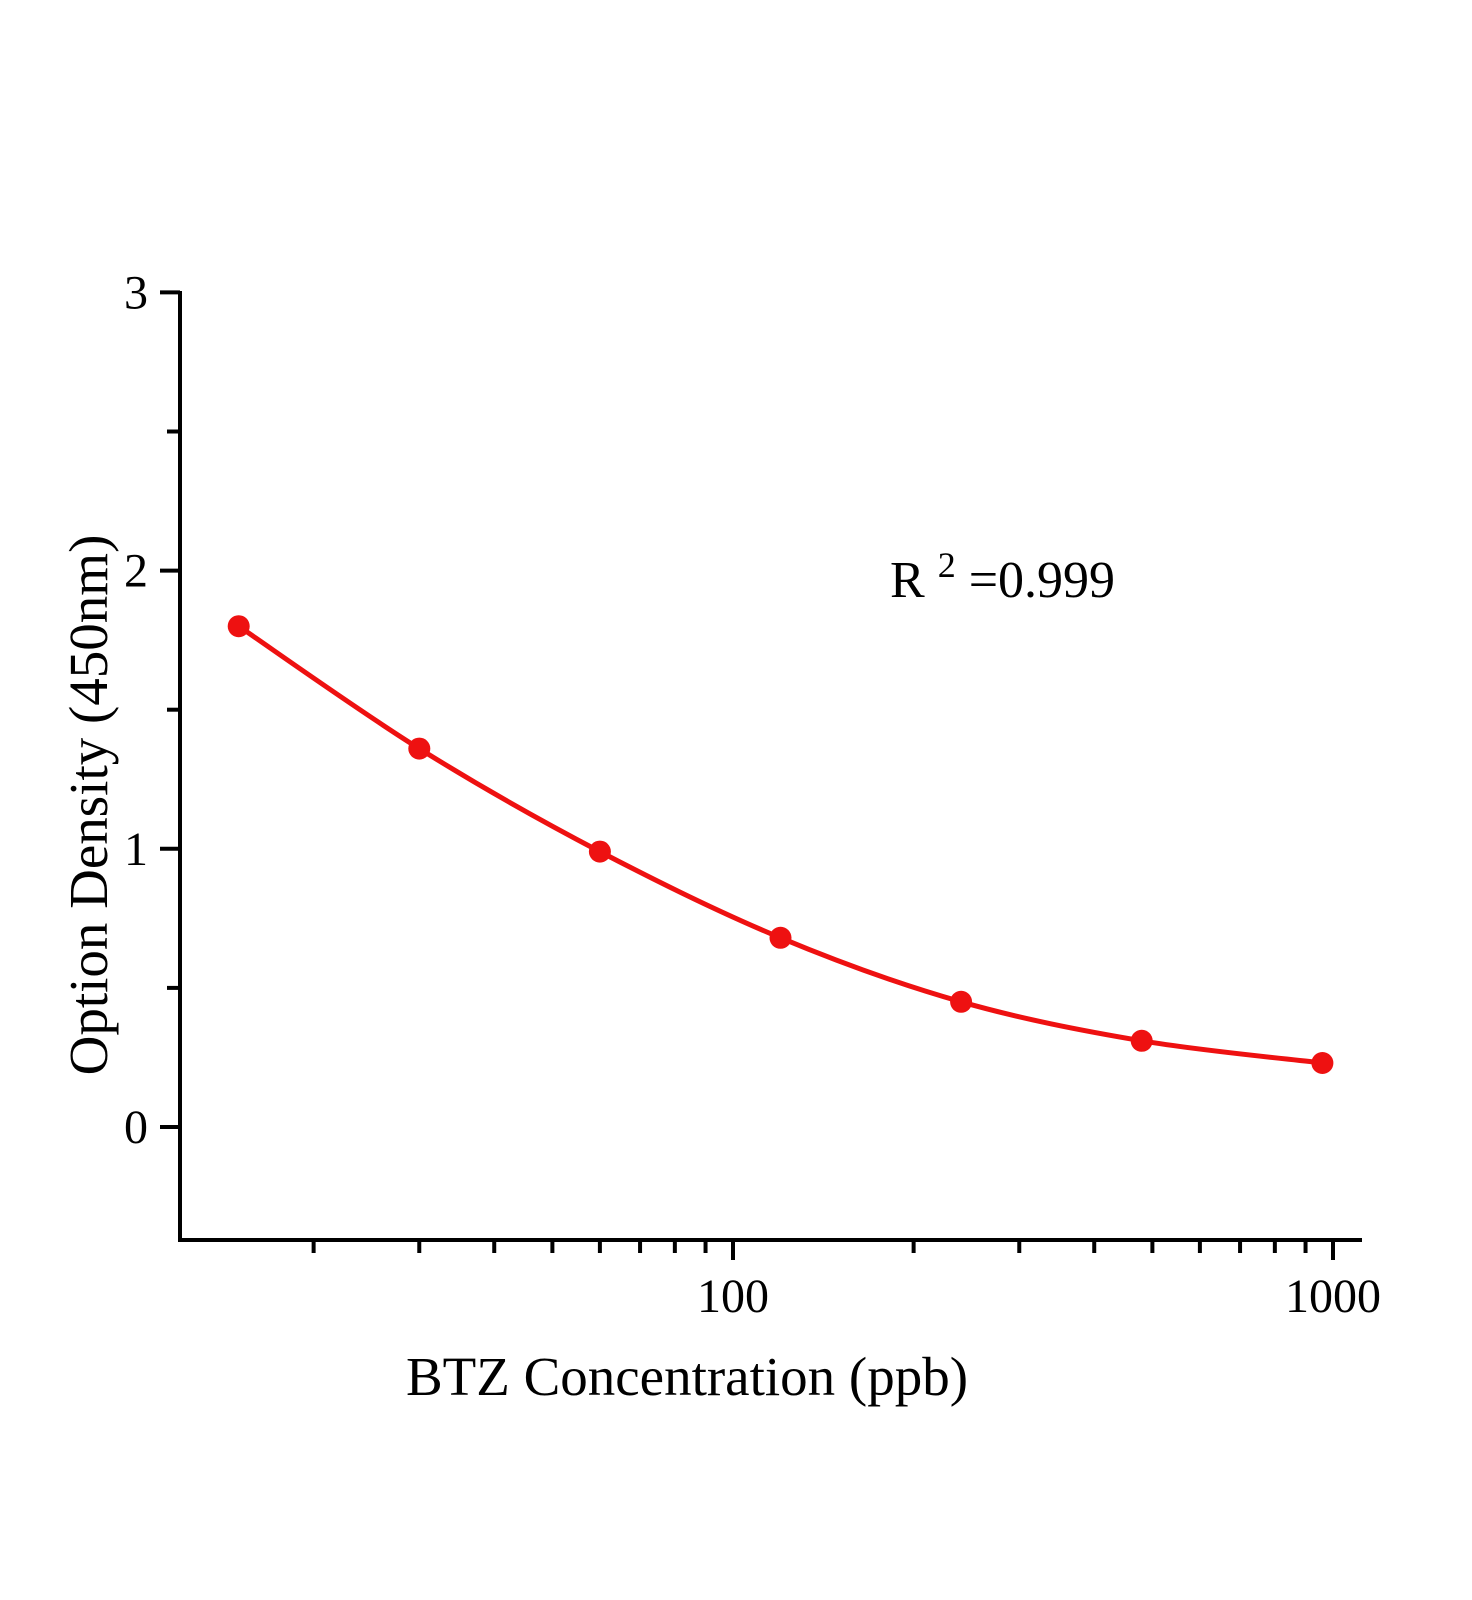 Image resolution: width=1472 pixels, height=1600 pixels. What do you see at coordinates (1042, 580) in the screenshot?
I see `r-squared-value: =0.999` at bounding box center [1042, 580].